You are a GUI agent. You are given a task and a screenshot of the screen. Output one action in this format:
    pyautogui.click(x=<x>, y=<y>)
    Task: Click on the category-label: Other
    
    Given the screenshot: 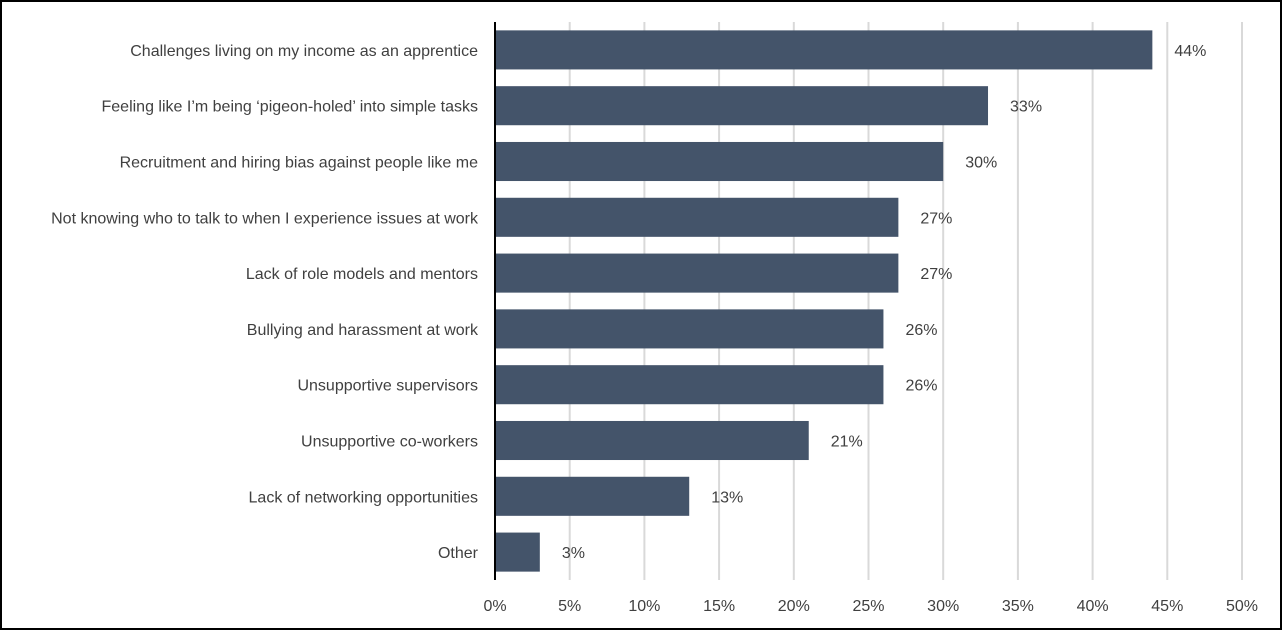 What is the action you would take?
    pyautogui.click(x=458, y=553)
    